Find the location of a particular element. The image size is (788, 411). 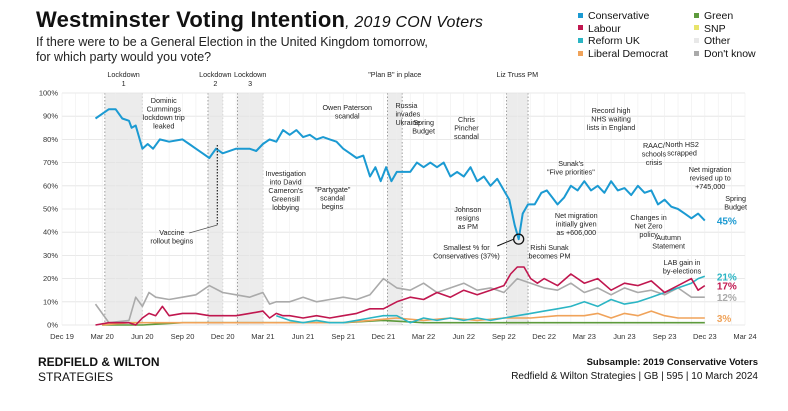

legend-item-conservative: Conservative is located at coordinates (613, 16).